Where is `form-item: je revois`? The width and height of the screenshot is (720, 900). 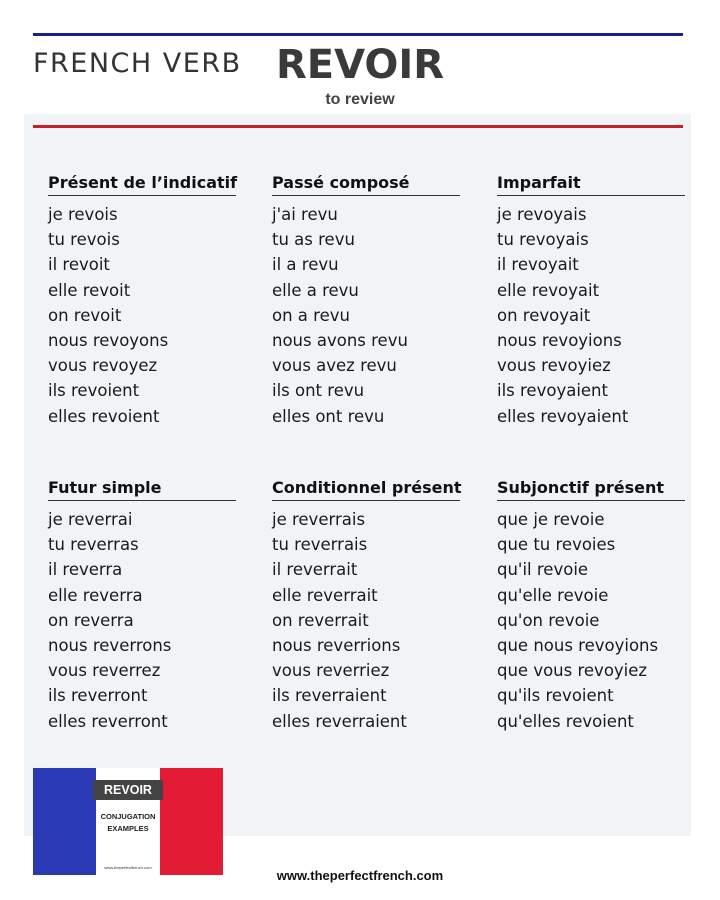
form-item: je revois is located at coordinates (83, 214).